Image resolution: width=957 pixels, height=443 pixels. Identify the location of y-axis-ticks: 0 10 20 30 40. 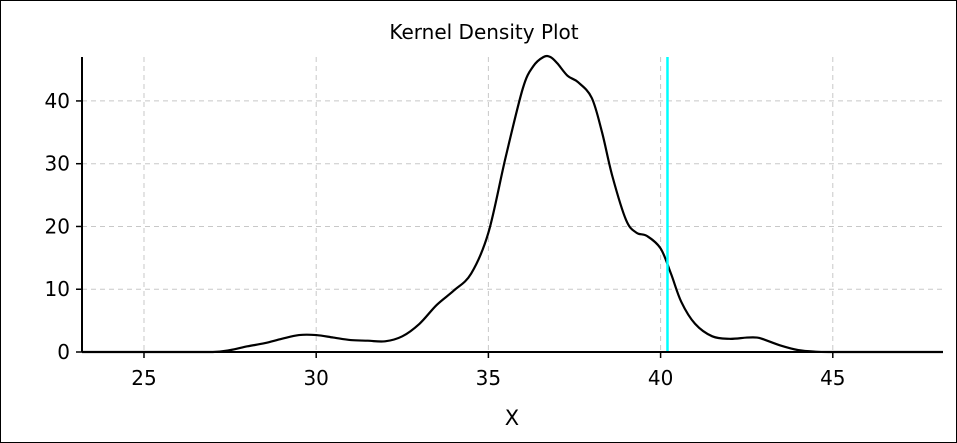
(63, 226).